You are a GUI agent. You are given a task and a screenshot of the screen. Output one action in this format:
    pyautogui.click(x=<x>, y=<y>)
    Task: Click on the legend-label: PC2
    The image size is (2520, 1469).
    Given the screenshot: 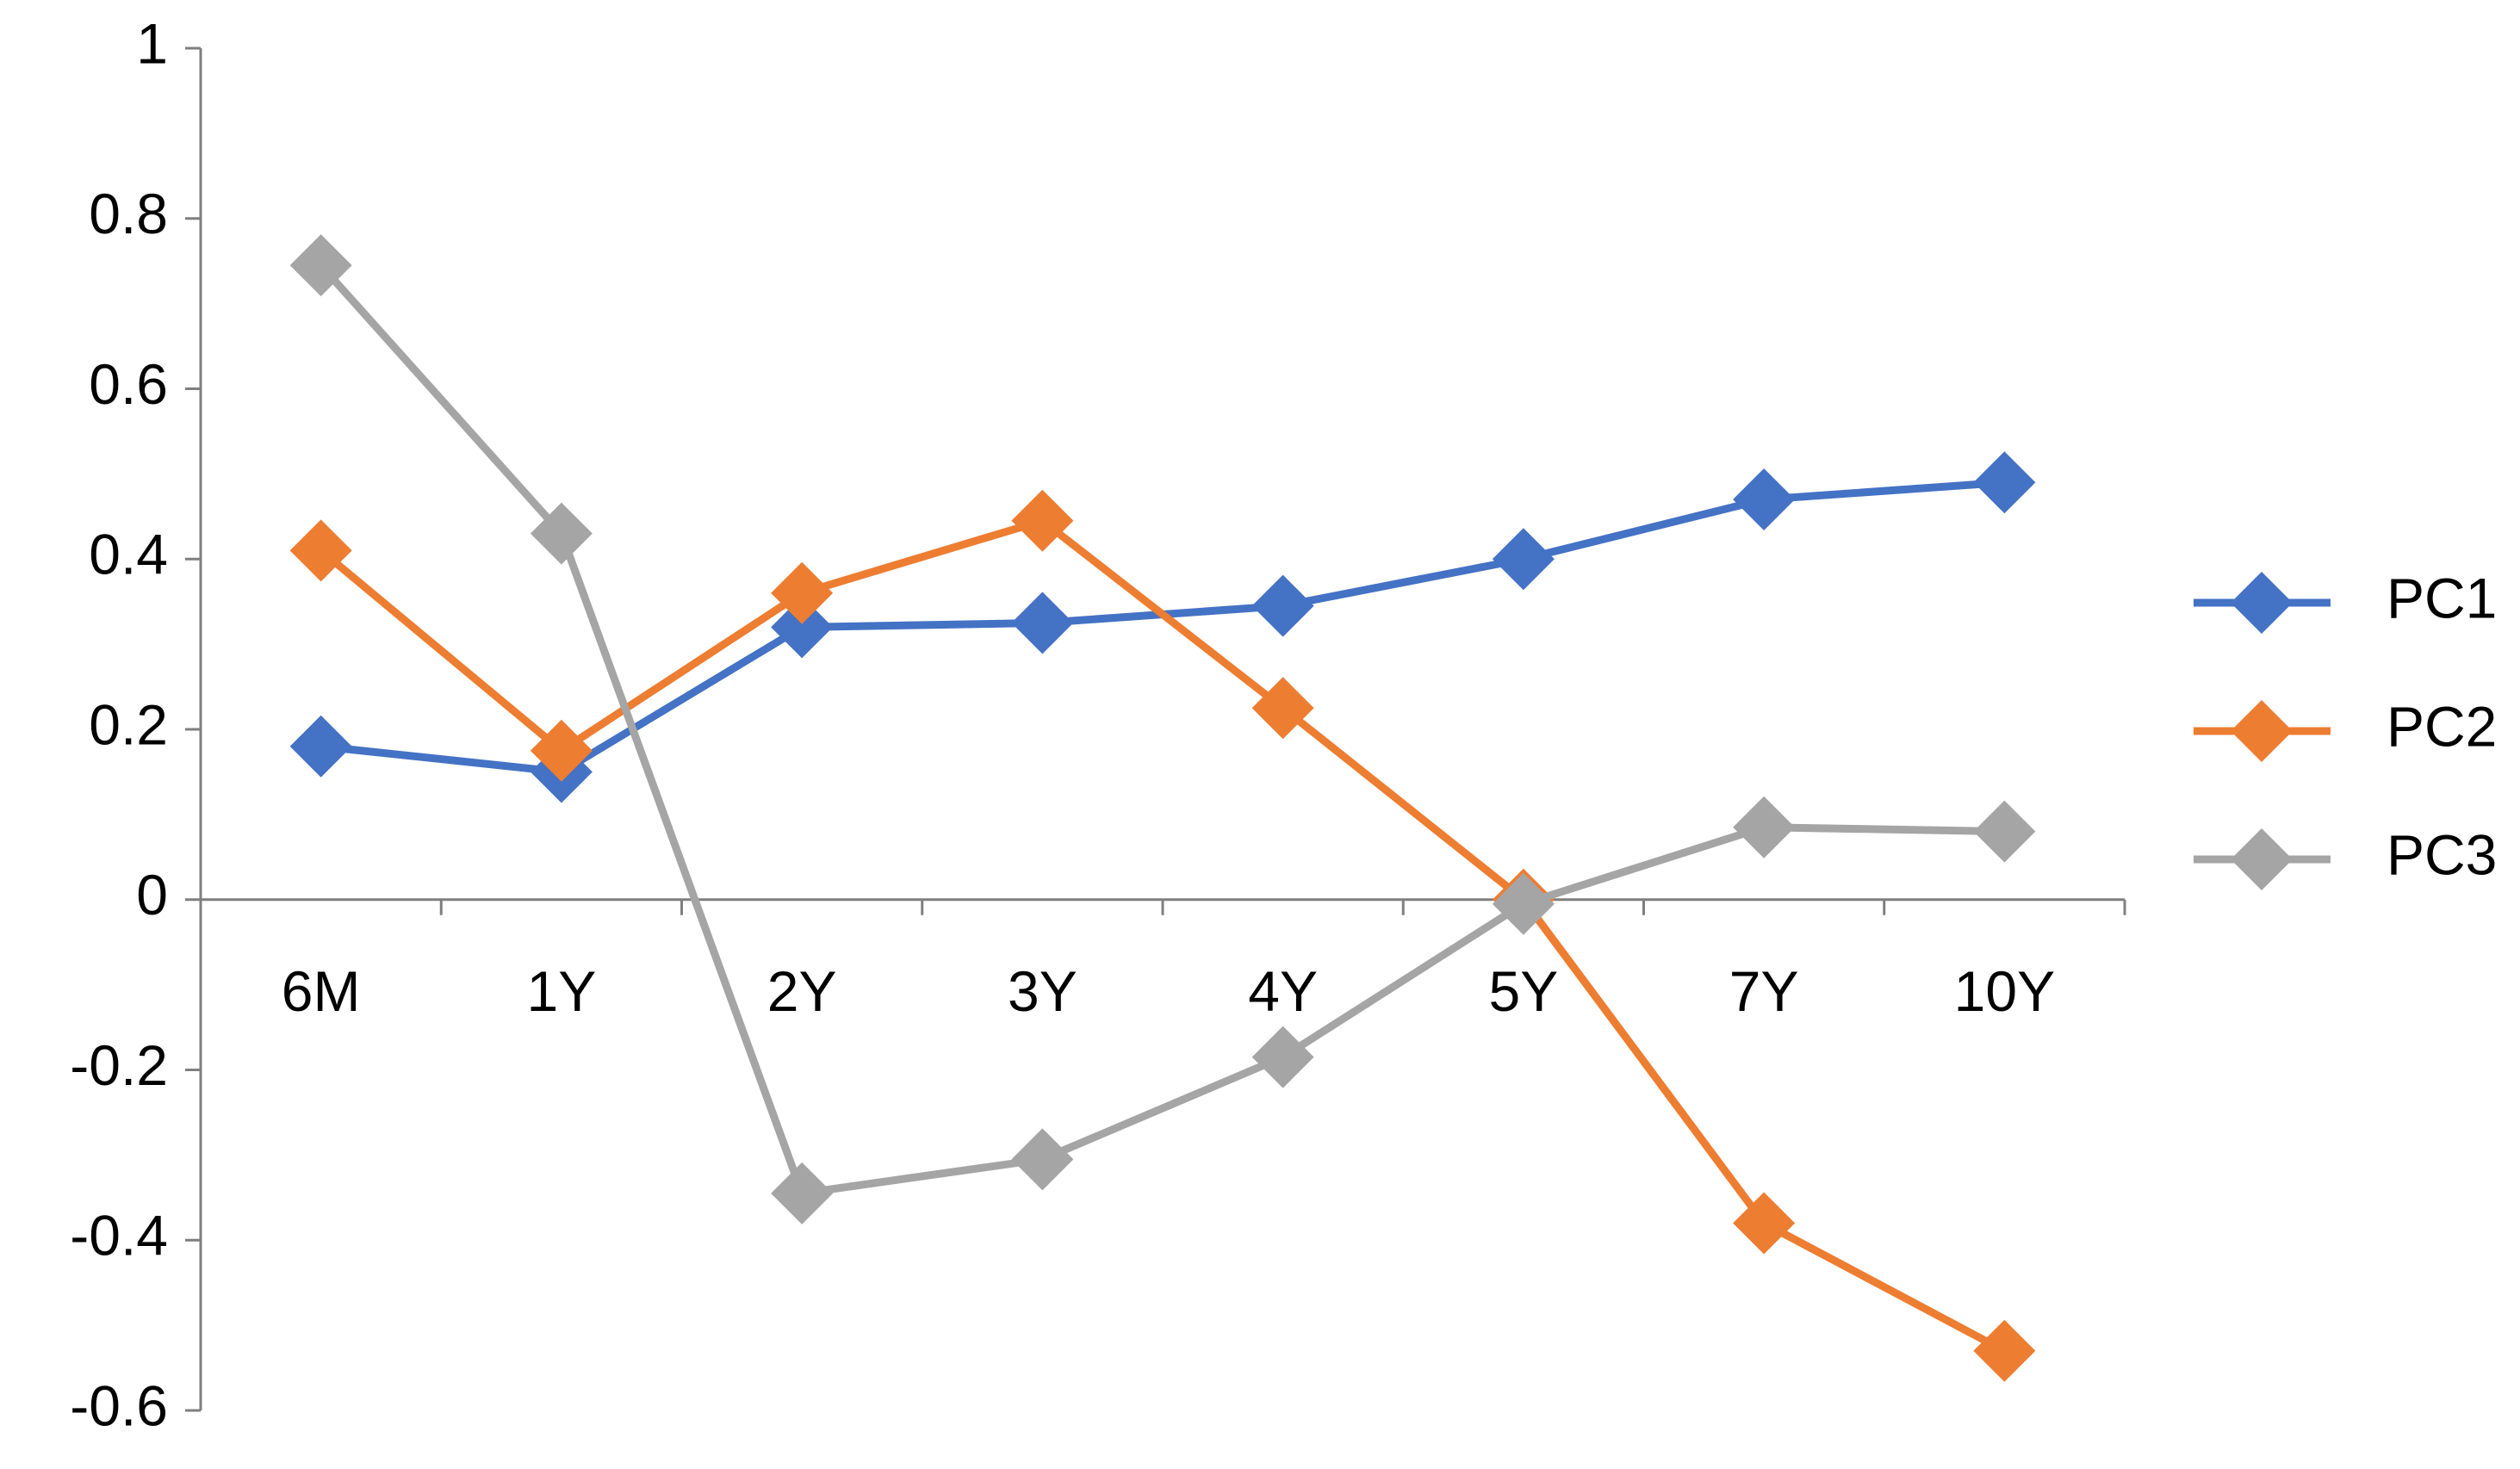 What is the action you would take?
    pyautogui.click(x=2442, y=726)
    